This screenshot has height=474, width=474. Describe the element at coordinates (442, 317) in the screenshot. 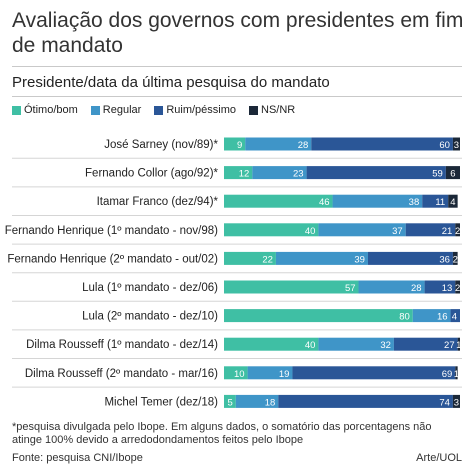

I see `bar-value-label: 16` at that location.